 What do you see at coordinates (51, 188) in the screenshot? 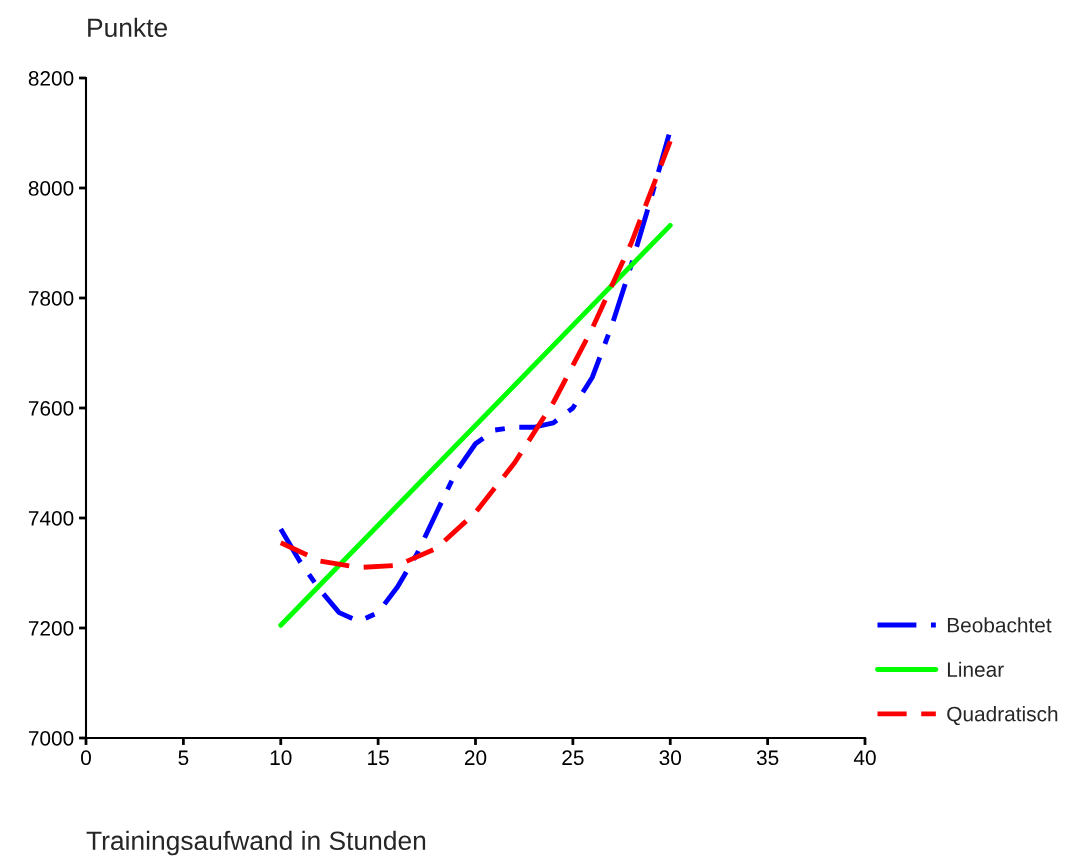
I see `y-tick-label: 8000` at bounding box center [51, 188].